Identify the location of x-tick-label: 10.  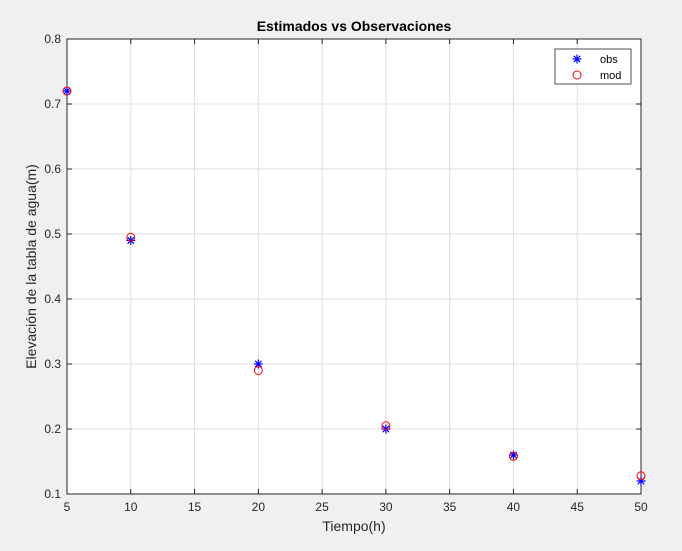
(131, 507).